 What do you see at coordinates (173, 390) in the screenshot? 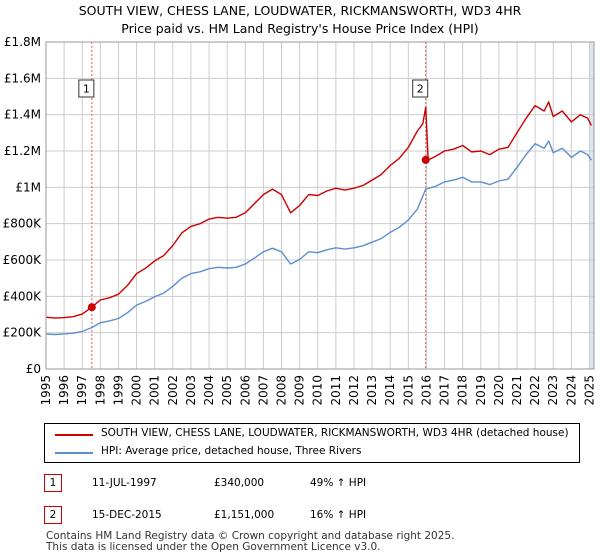
I see `x-tick-label: 2002` at bounding box center [173, 390].